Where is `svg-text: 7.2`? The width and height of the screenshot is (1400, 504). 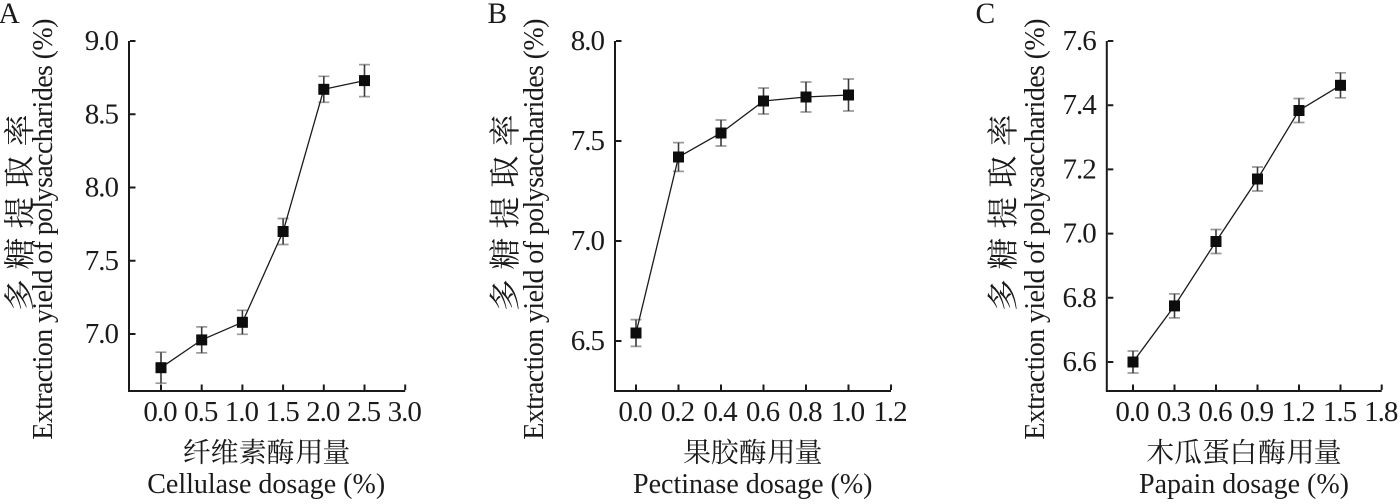 svg-text: 7.2 is located at coordinates (1079, 169).